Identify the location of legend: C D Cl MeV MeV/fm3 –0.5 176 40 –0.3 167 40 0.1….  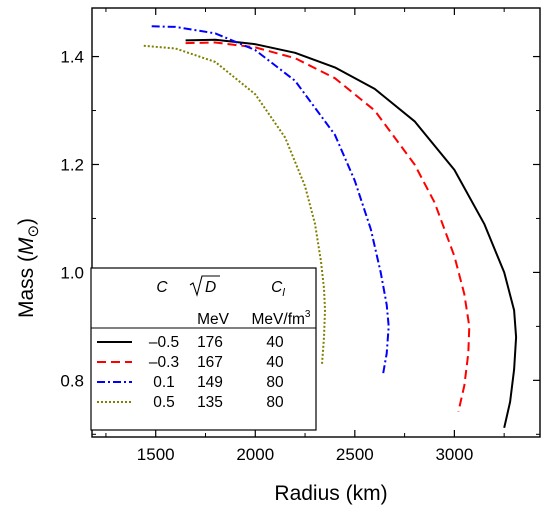
(203, 349).